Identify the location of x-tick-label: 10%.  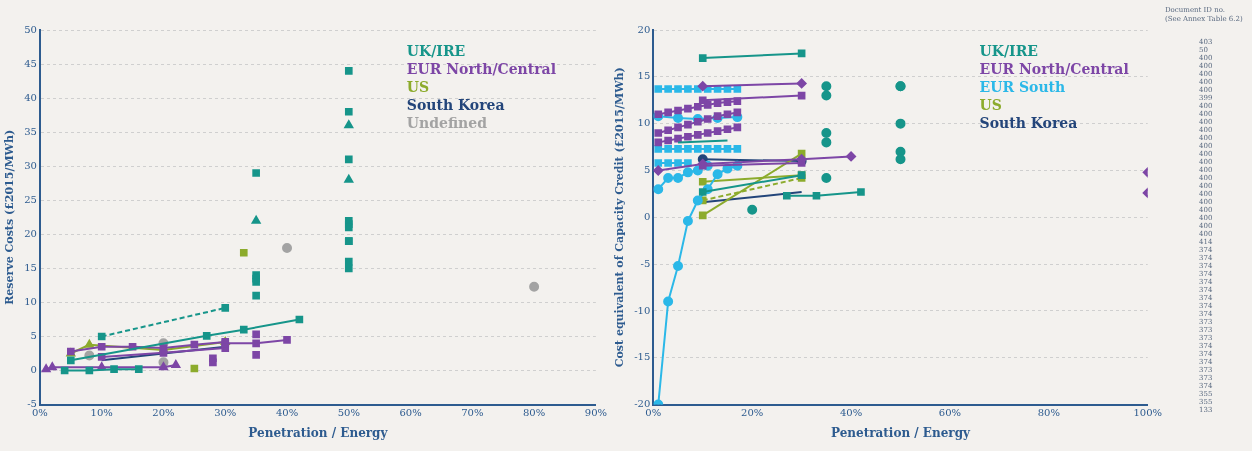
(101, 413).